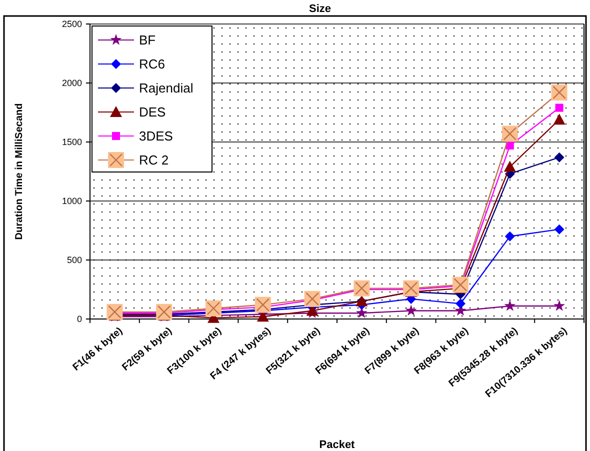 This screenshot has height=451, width=590. What do you see at coordinates (337, 445) in the screenshot?
I see `x-axis-title: Packet` at bounding box center [337, 445].